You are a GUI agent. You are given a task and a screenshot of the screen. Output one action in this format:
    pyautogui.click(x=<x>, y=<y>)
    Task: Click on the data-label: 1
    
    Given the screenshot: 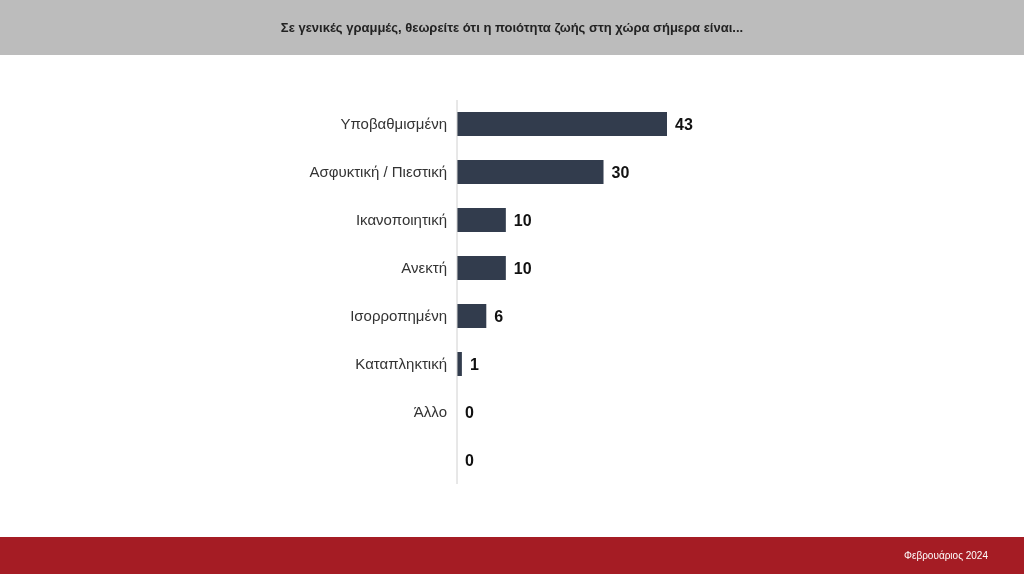 What is the action you would take?
    pyautogui.click(x=474, y=364)
    